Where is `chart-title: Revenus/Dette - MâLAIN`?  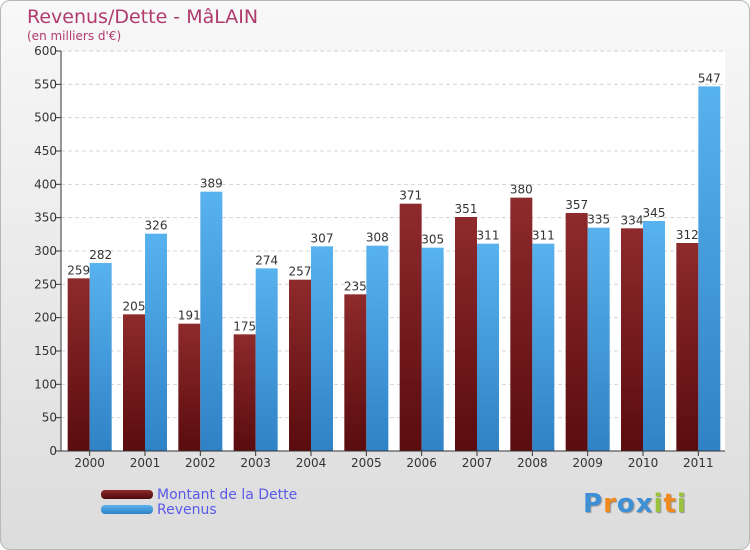 chart-title: Revenus/Dette - MâLAIN is located at coordinates (143, 17).